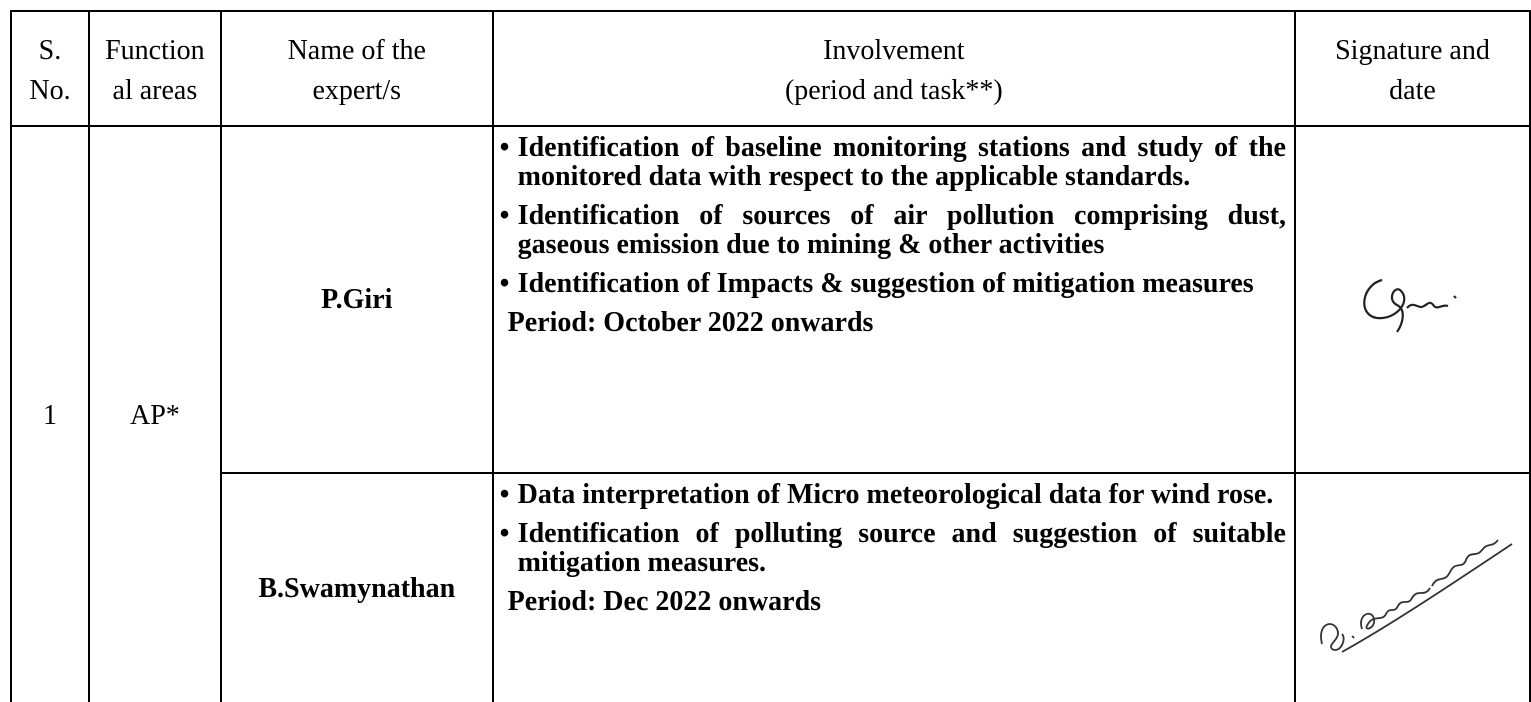 The width and height of the screenshot is (1531, 702). What do you see at coordinates (155, 90) in the screenshot?
I see `header-text: al areas` at bounding box center [155, 90].